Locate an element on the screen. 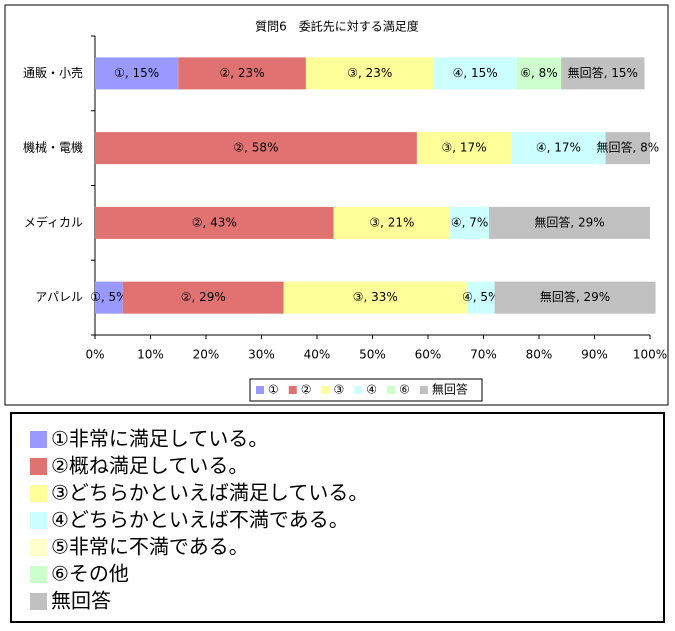 Image resolution: width=675 pixels, height=631 pixels. data-label: ②, 23% is located at coordinates (242, 73).